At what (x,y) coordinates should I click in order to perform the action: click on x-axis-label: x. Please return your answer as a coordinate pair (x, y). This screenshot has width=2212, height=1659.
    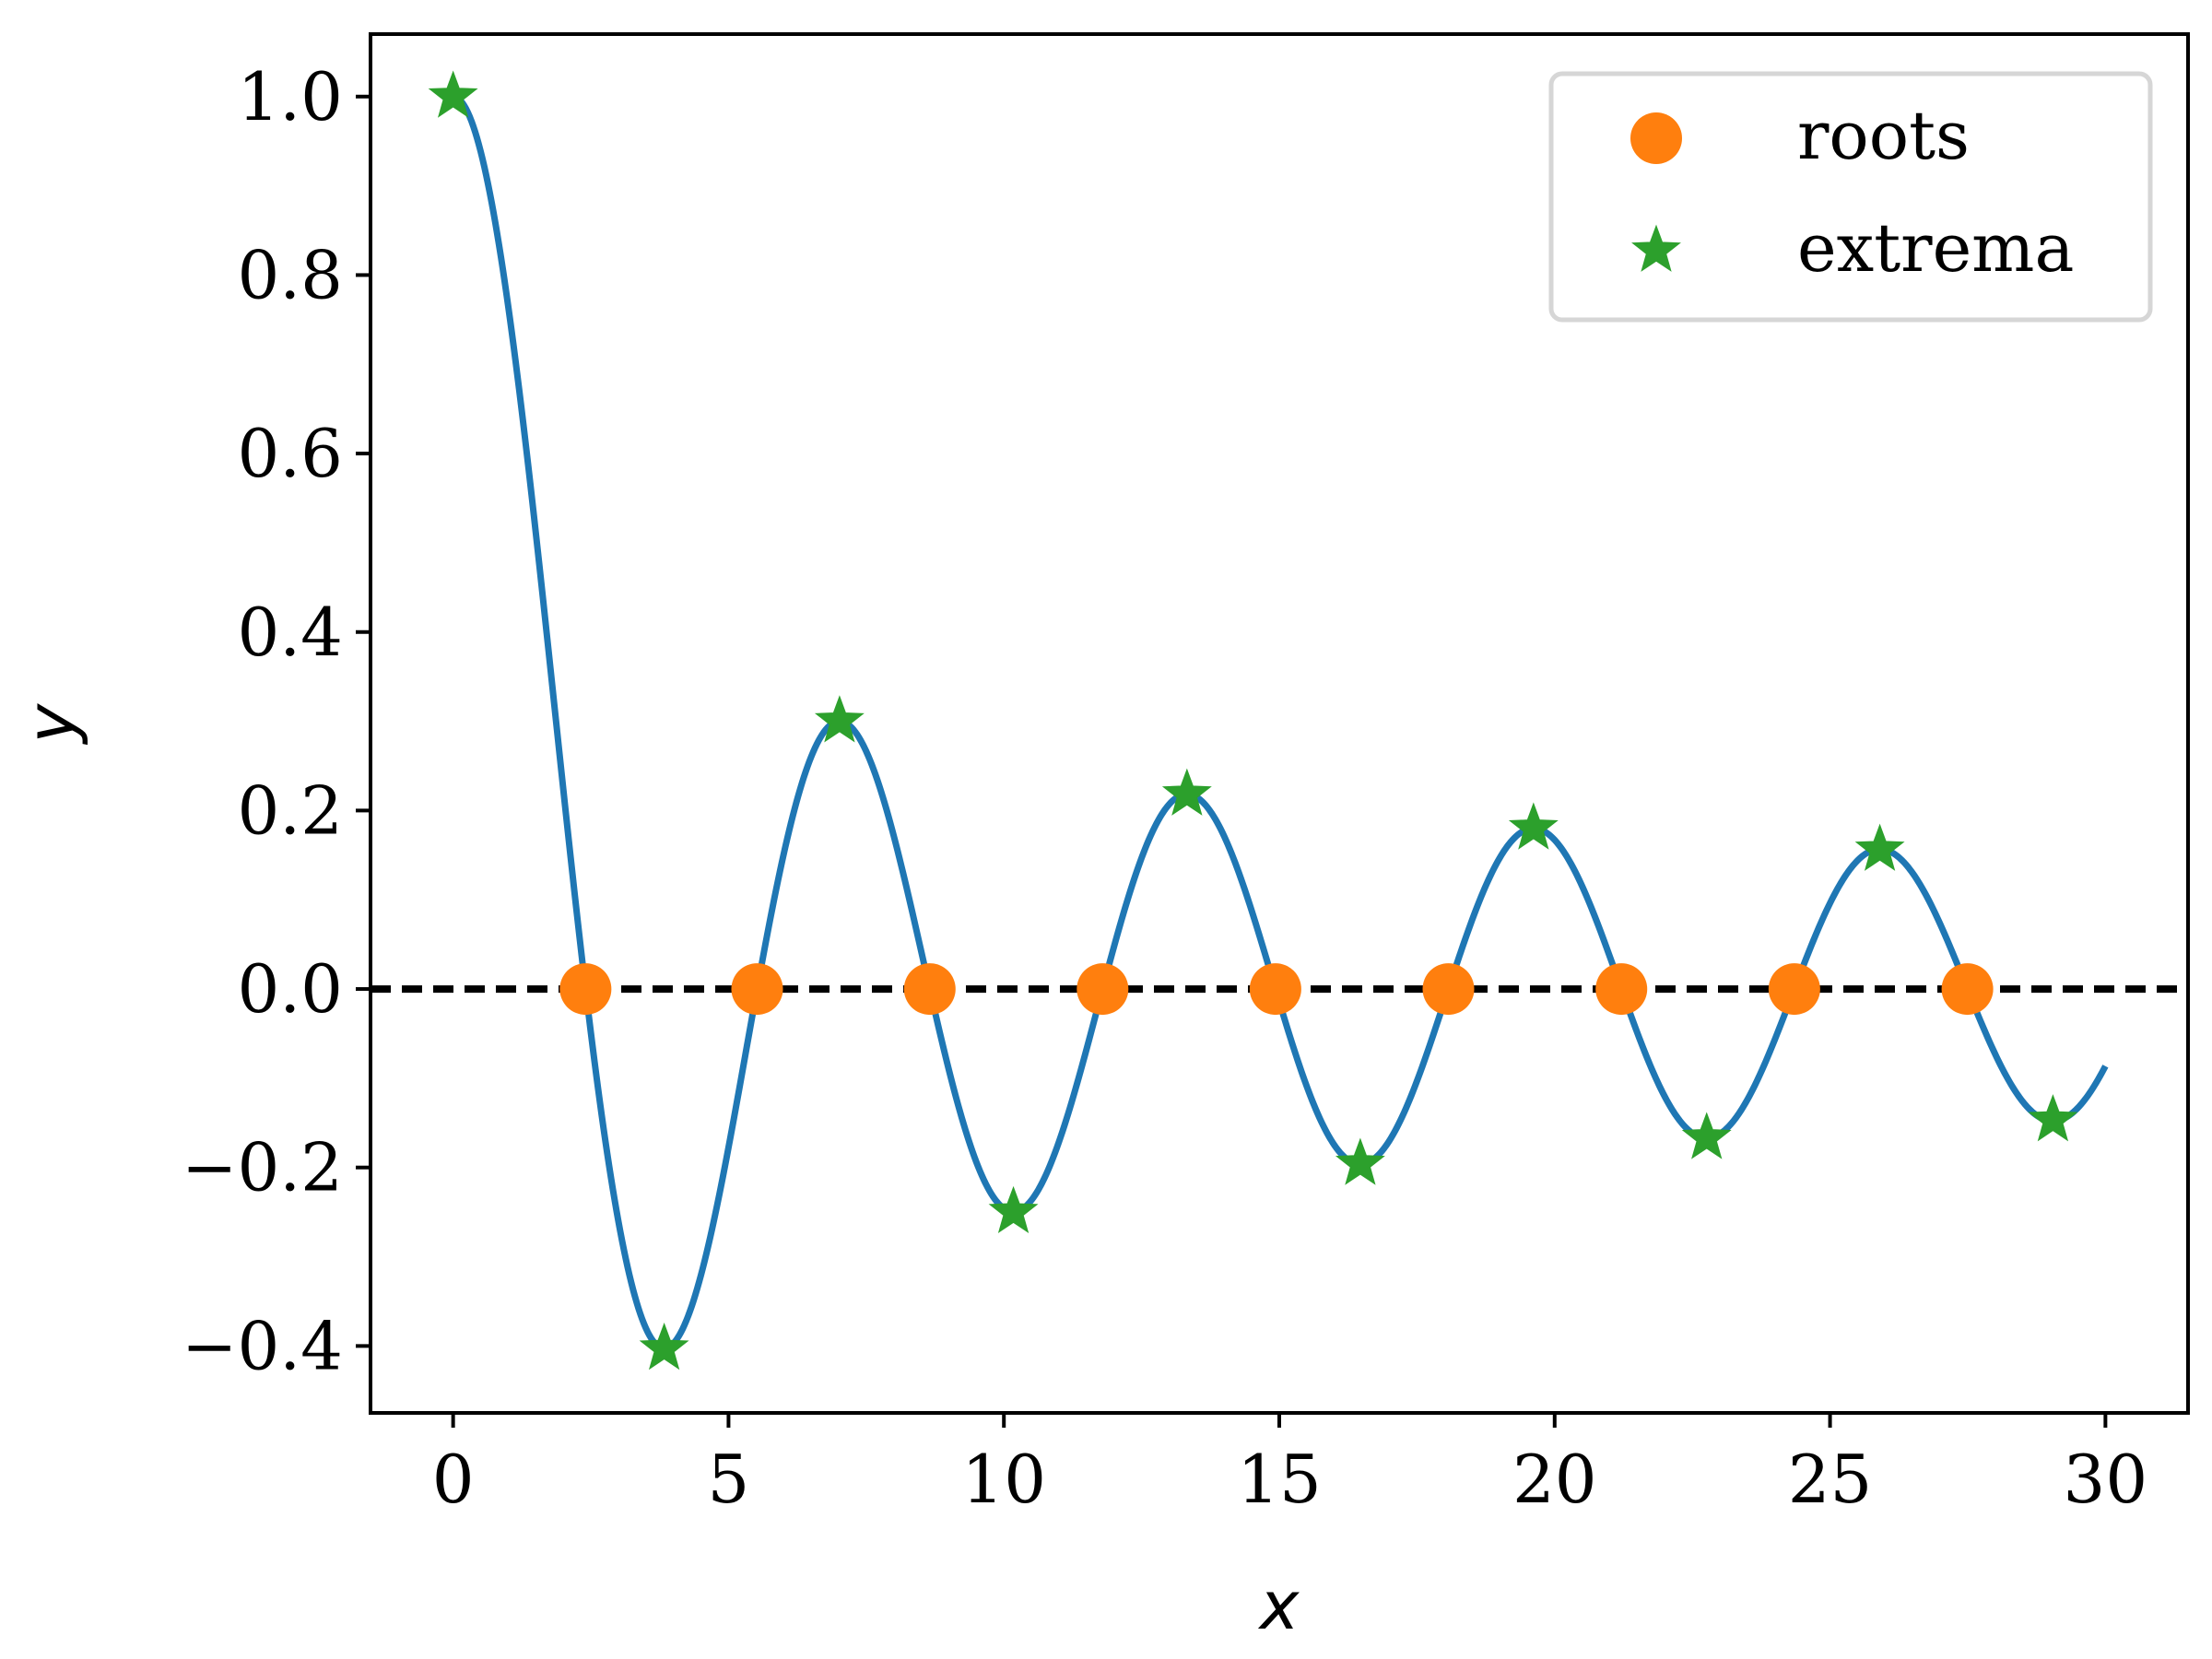
    Looking at the image, I should click on (1279, 1605).